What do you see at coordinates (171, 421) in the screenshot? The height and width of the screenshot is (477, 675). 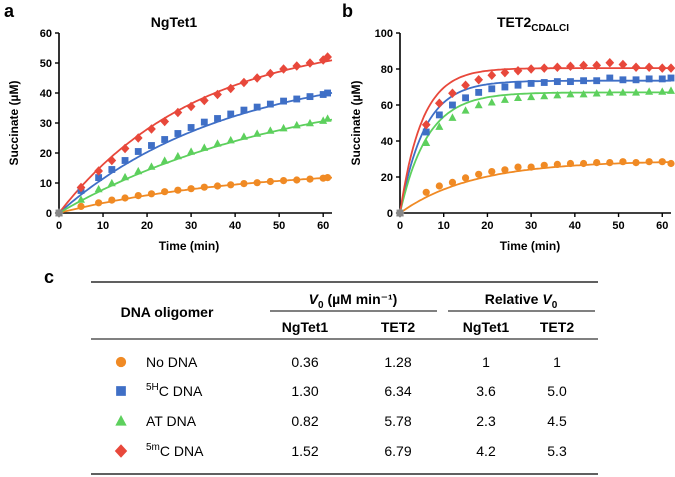 I see `row-label: AT DNA` at bounding box center [171, 421].